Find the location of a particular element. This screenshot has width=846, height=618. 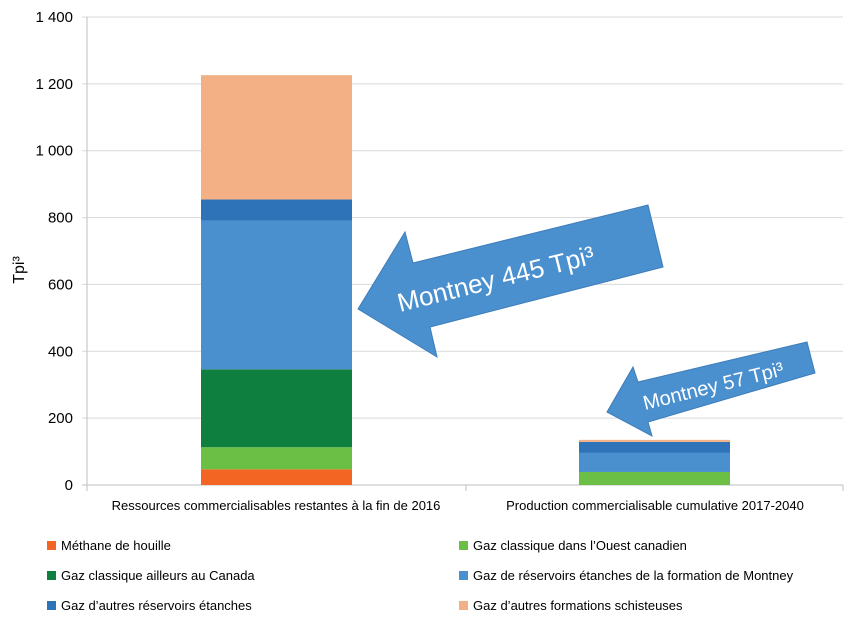

y-tick-label: 1 400 is located at coordinates (54, 17).